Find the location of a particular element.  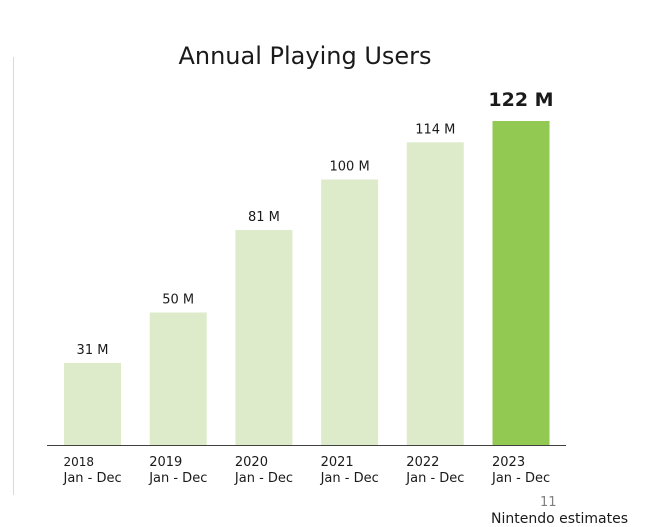

bar-2022 is located at coordinates (435, 294).